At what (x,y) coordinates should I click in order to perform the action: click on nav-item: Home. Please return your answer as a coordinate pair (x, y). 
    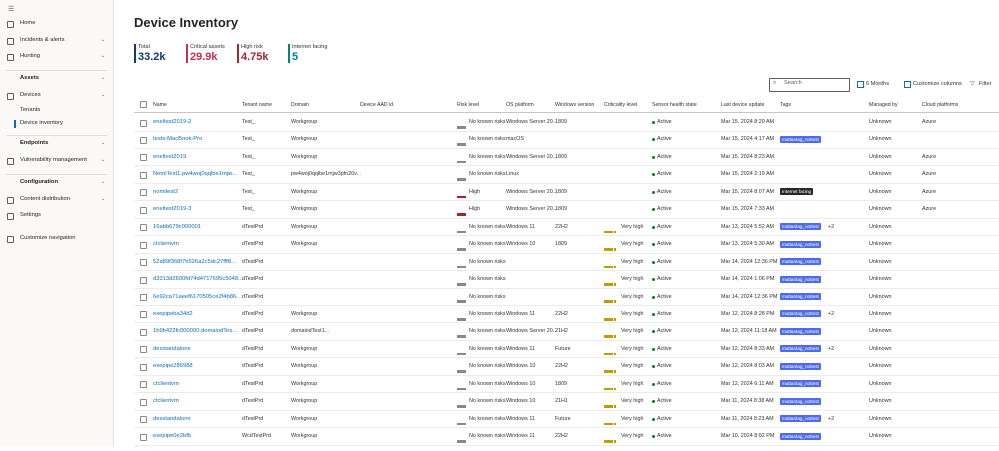
    Looking at the image, I should click on (28, 23).